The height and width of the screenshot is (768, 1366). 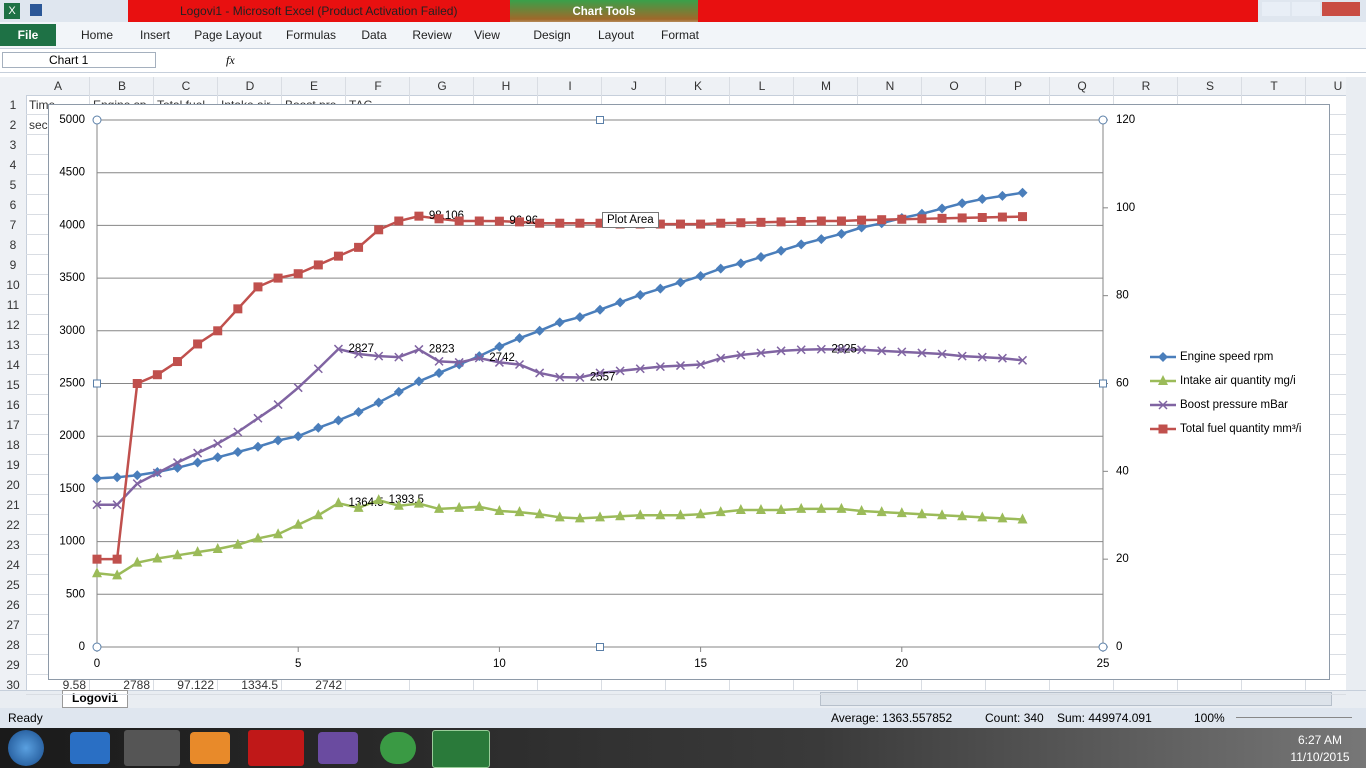 What do you see at coordinates (1209, 86) in the screenshot?
I see `column-header: S` at bounding box center [1209, 86].